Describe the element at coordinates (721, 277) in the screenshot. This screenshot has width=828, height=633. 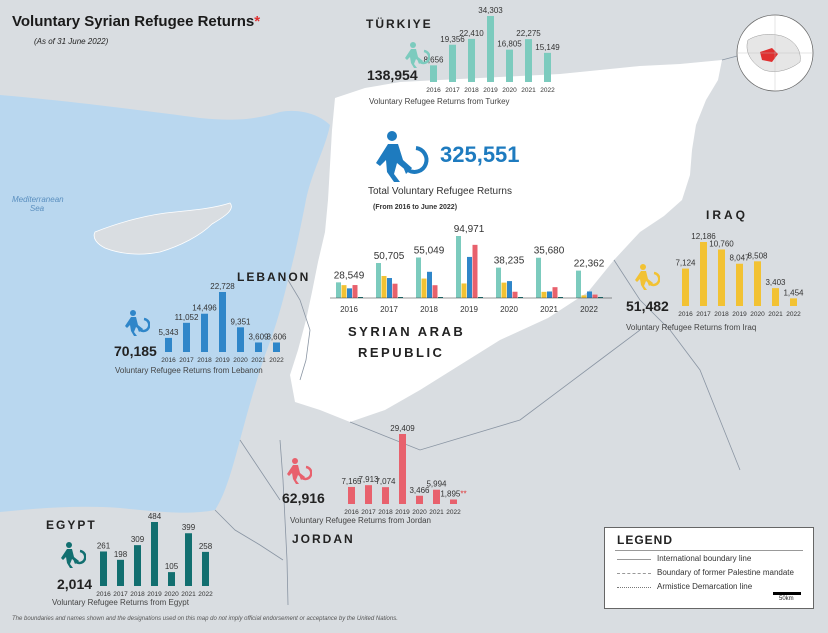
I see `iraq-bar-2018` at that location.